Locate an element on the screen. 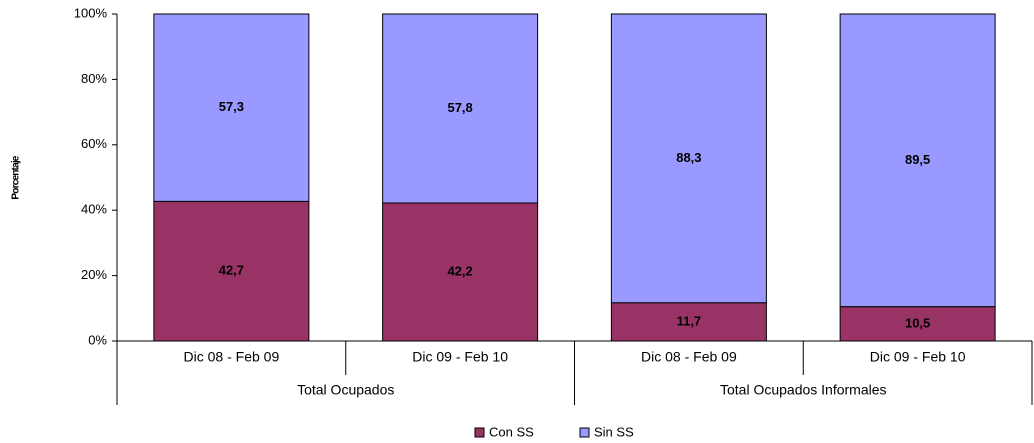 The image size is (1034, 443). y-tick-label: 100% is located at coordinates (91, 12).